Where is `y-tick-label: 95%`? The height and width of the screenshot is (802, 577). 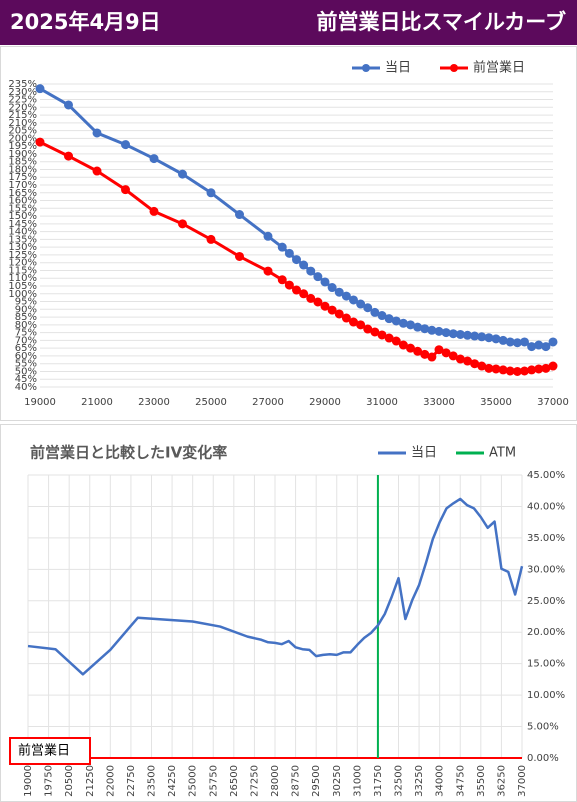 y-tick-label: 95% is located at coordinates (26, 302).